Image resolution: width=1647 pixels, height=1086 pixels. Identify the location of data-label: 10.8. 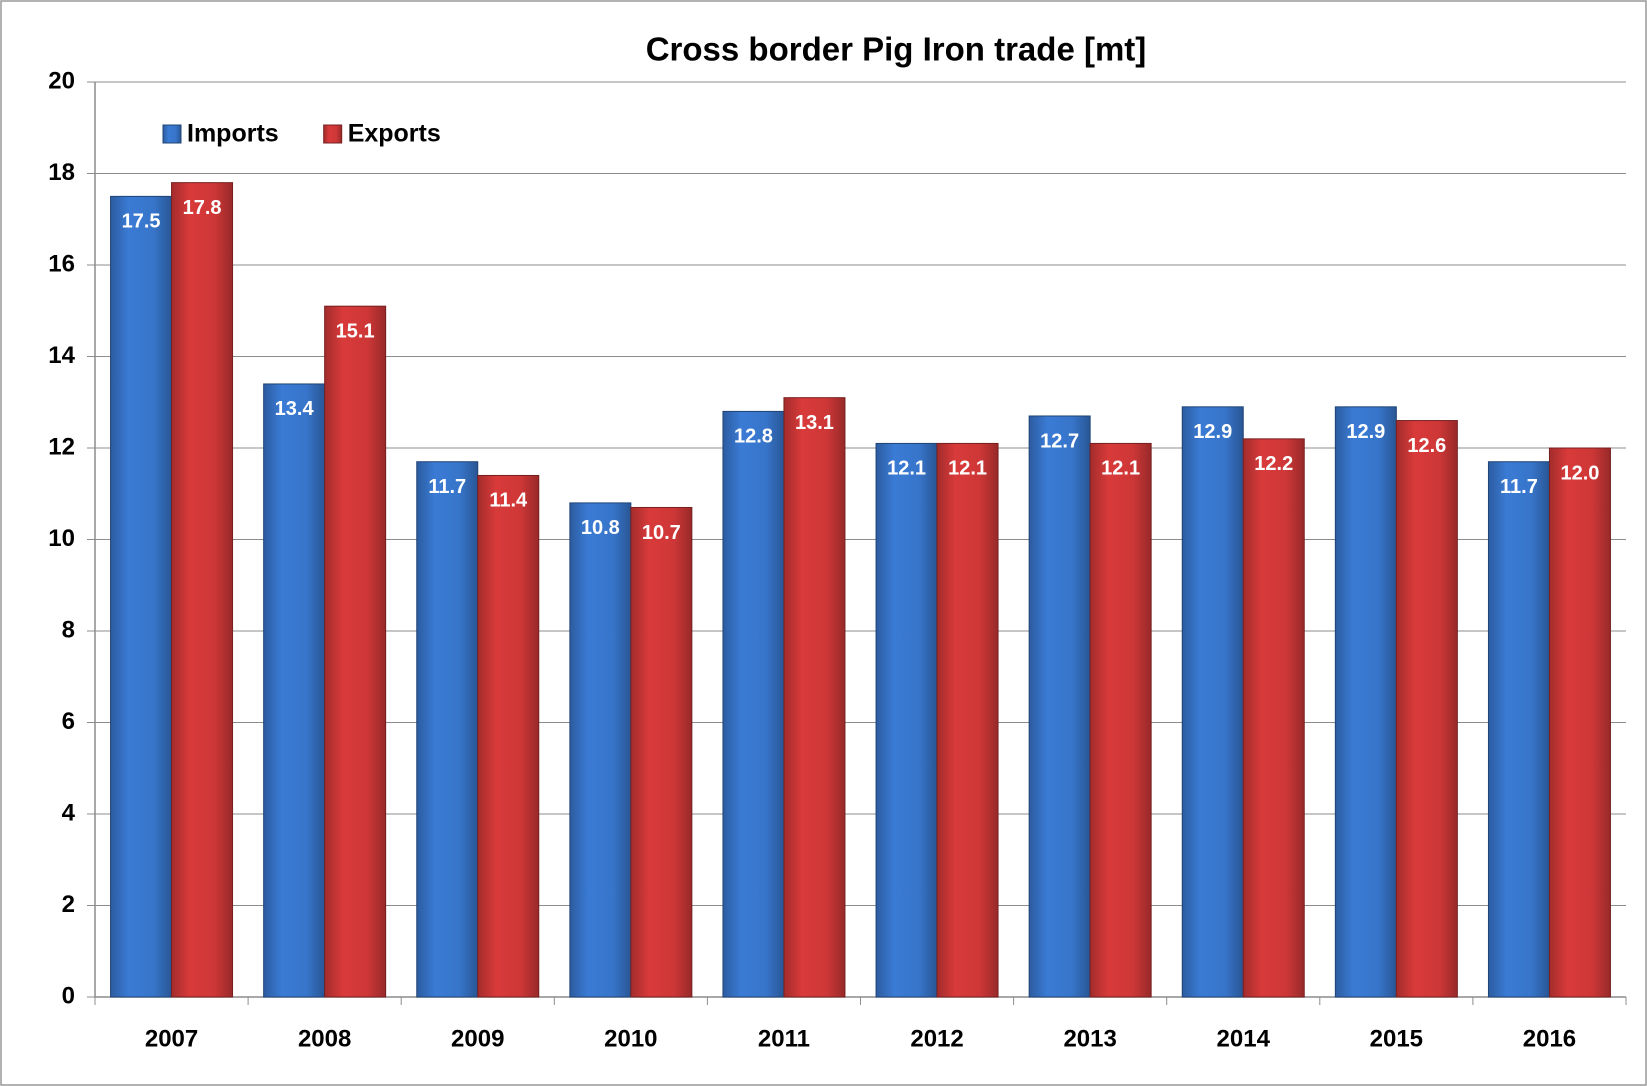
(600, 528).